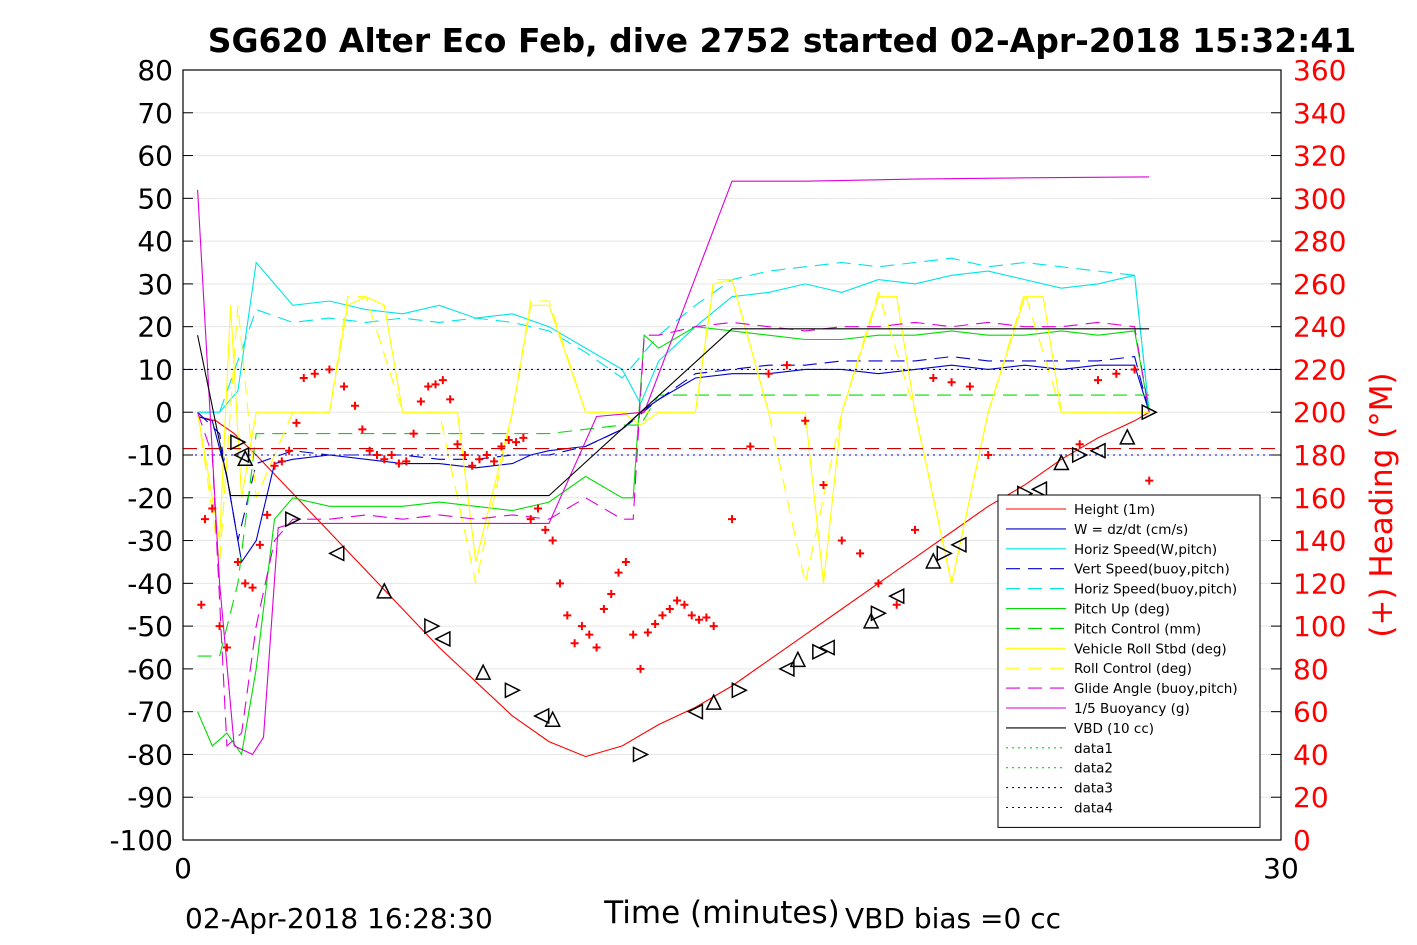  Describe the element at coordinates (1114, 510) in the screenshot. I see `legend-entry-0: Height (1m)` at that location.